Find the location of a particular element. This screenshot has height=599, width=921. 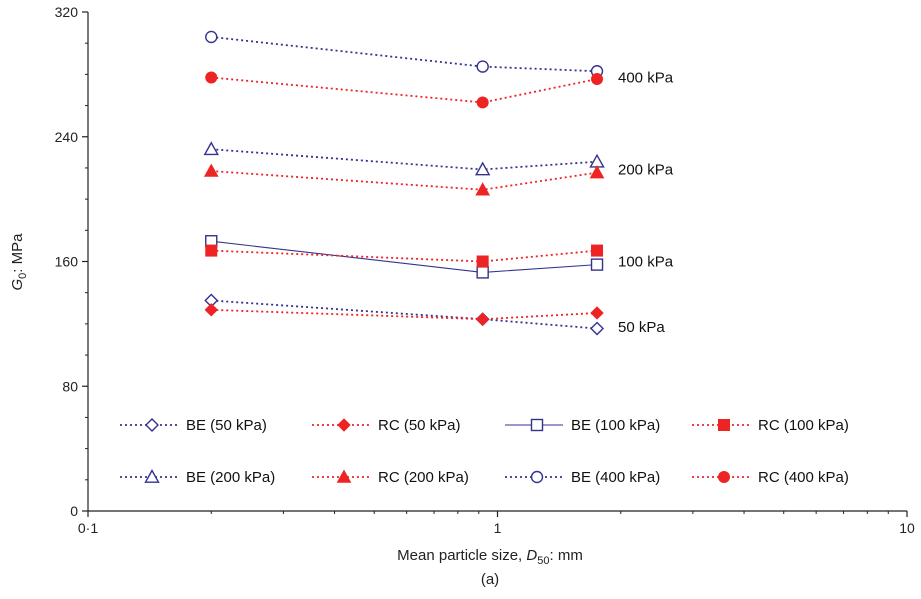

y-tick-label: 80 is located at coordinates (70, 386).